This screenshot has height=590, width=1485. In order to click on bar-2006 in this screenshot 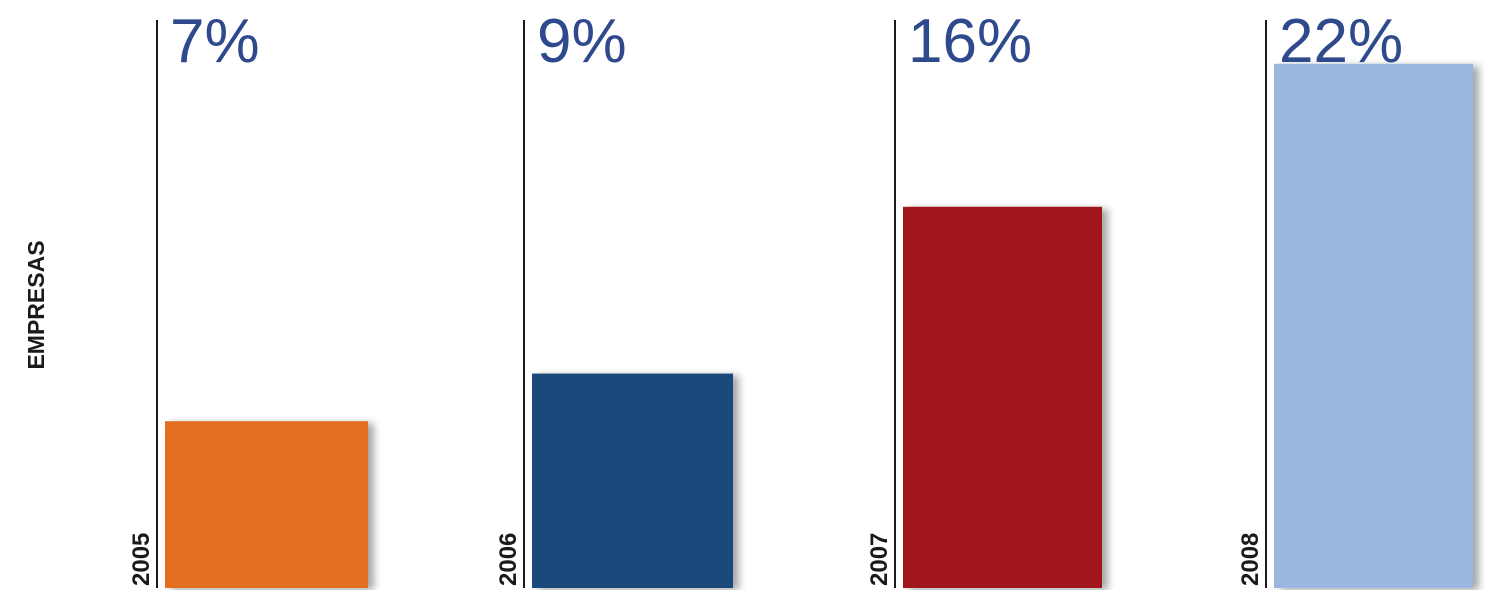, I will do `click(632, 480)`.